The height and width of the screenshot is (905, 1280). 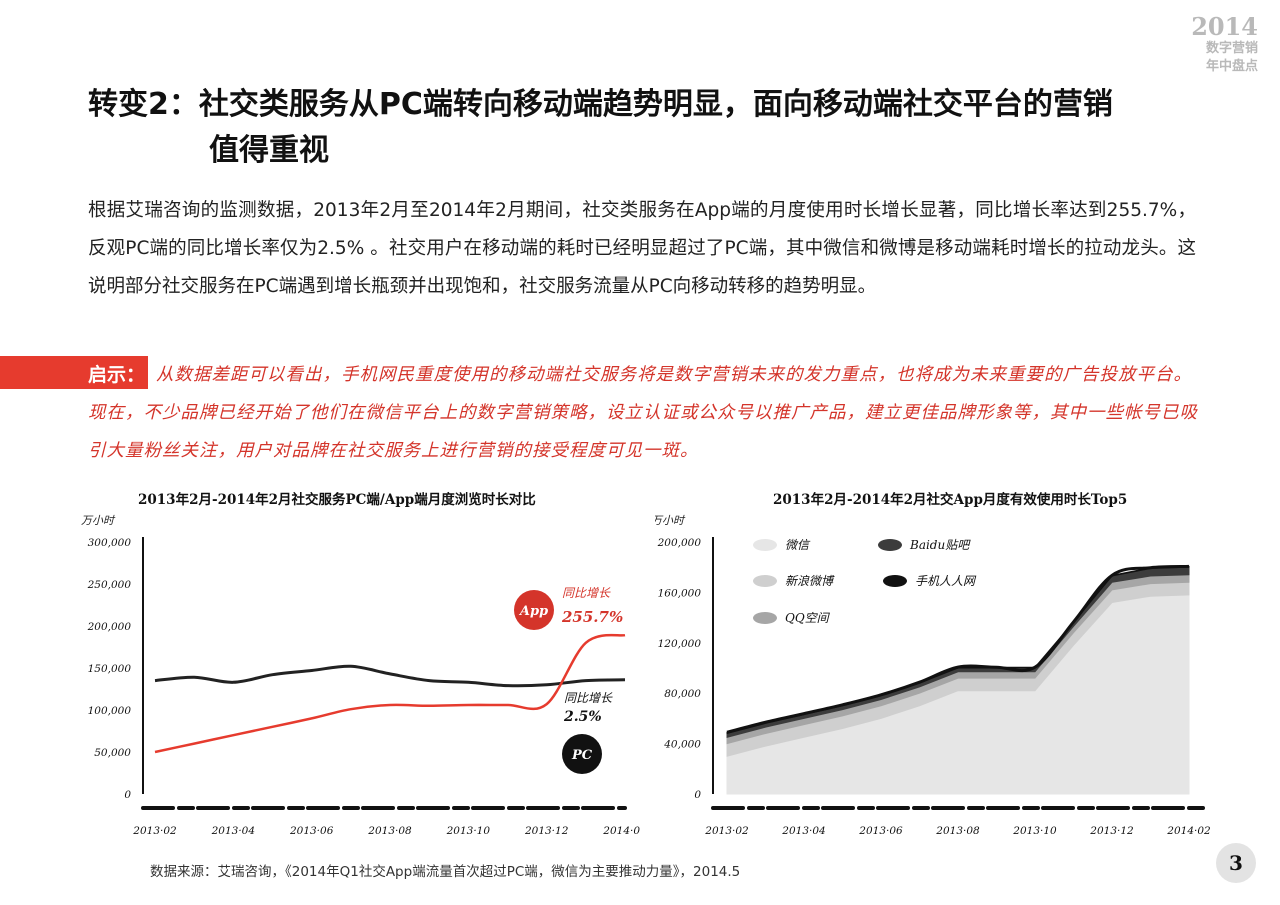 I want to click on chart2-title: 2013年2月-2014年2月社交App月度有效使用时长Top5, so click(x=950, y=500).